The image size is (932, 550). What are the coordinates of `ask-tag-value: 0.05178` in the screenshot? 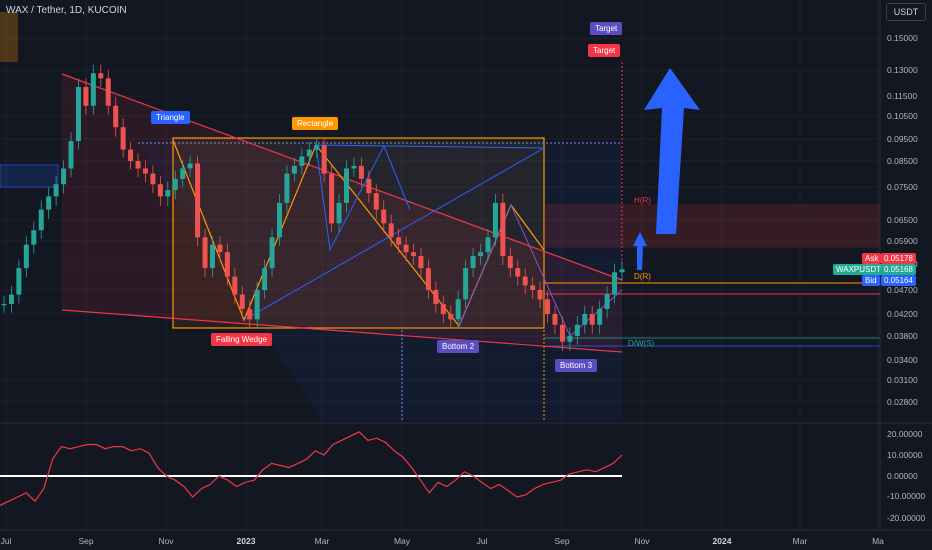 It's located at (898, 258).